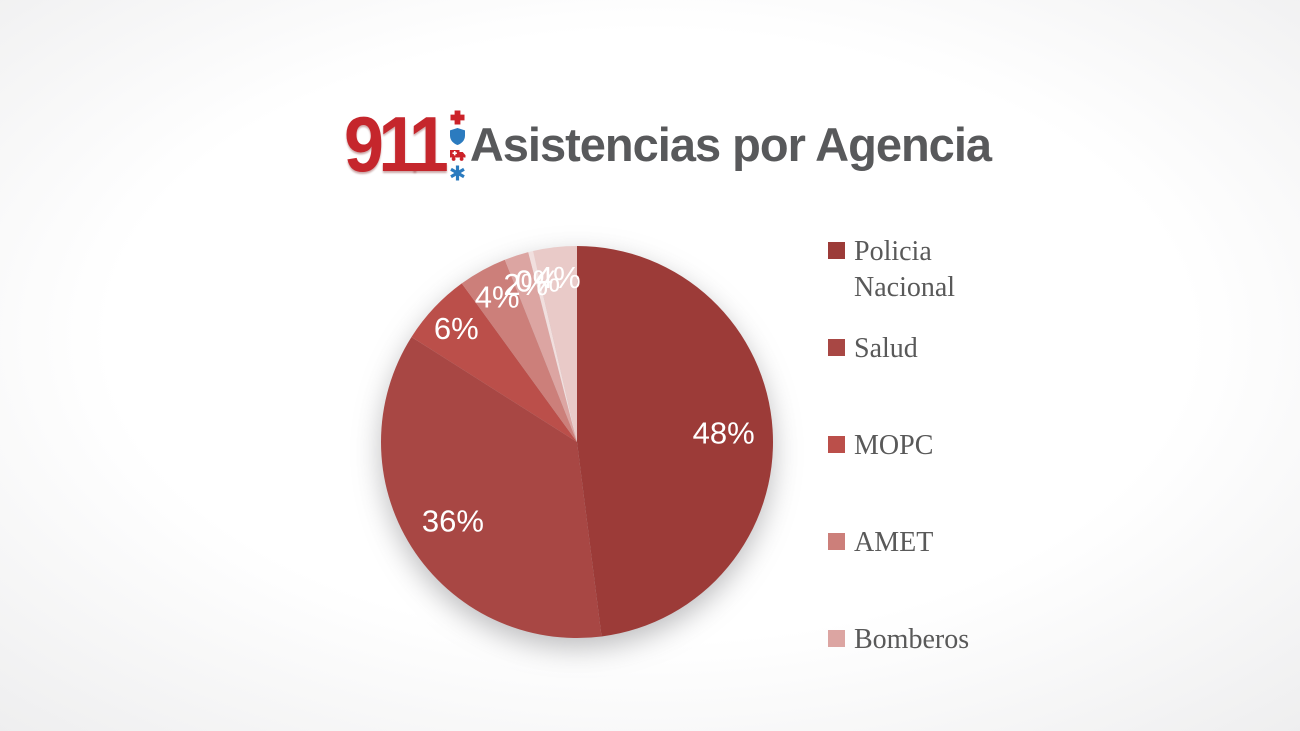  I want to click on legend-label: Policia Nacional, so click(905, 269).